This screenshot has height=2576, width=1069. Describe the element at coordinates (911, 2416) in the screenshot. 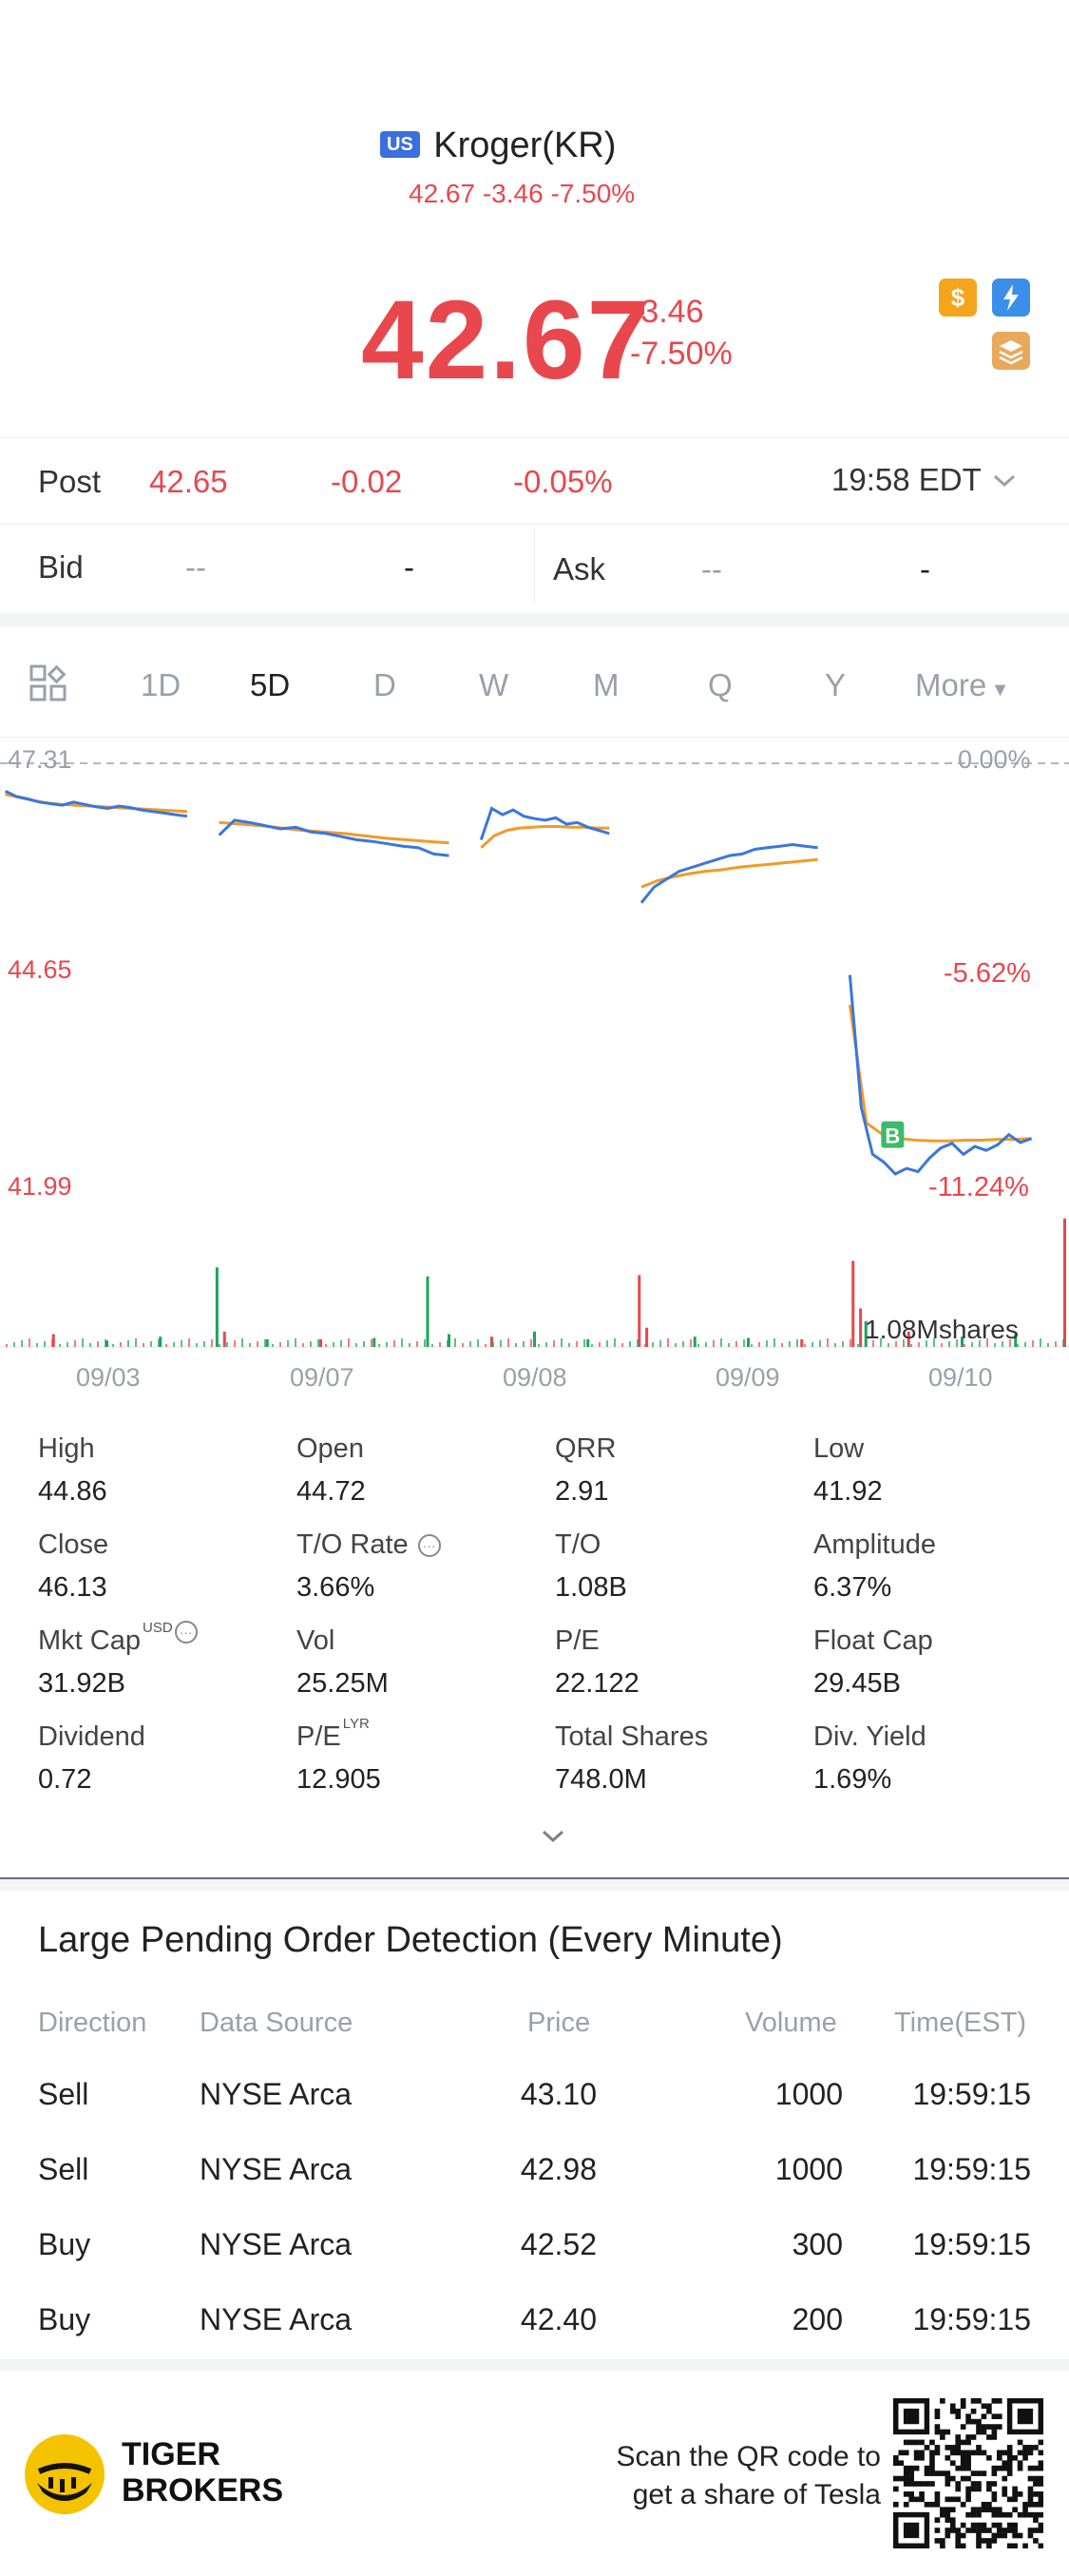

I see `qr-finder` at that location.